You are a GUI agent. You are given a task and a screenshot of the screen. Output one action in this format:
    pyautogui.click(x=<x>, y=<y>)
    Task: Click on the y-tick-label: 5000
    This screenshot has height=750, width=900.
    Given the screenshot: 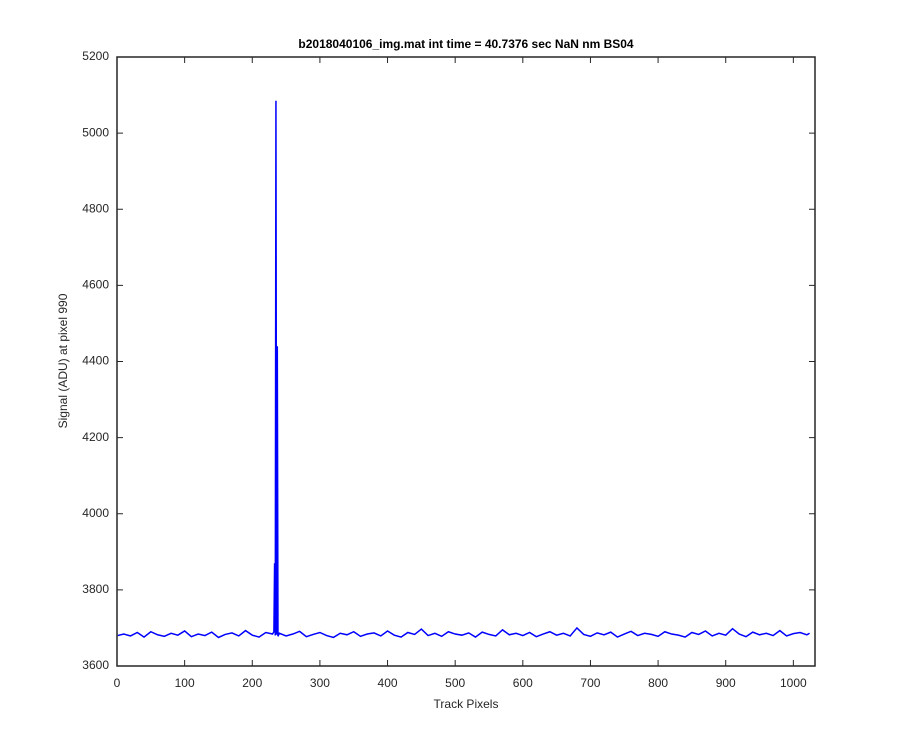 What is the action you would take?
    pyautogui.click(x=95, y=132)
    